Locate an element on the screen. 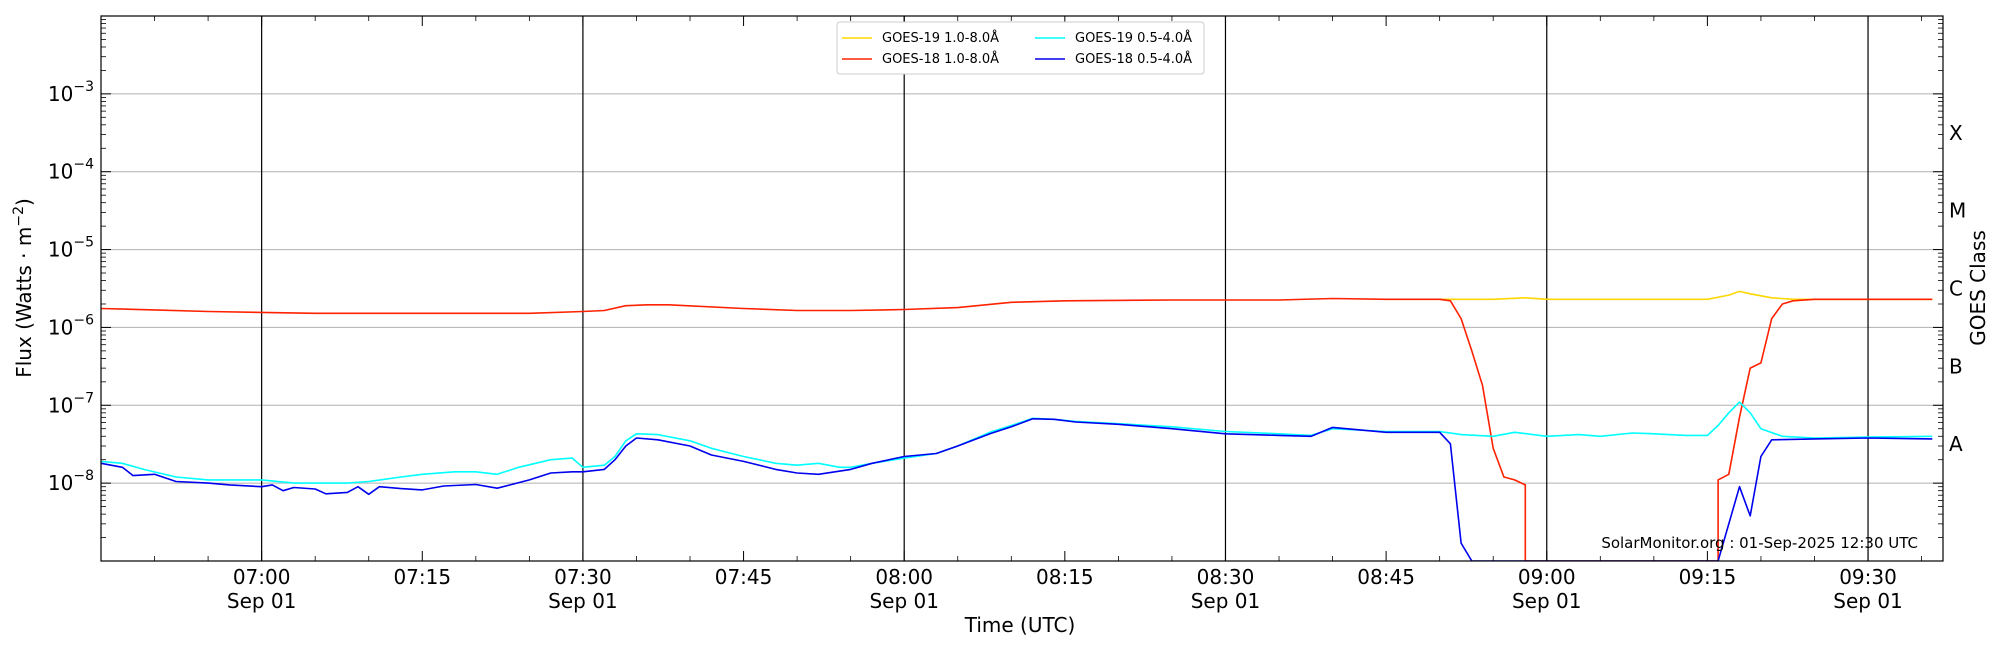  x-tick-time-8: 09:00 is located at coordinates (1547, 577).